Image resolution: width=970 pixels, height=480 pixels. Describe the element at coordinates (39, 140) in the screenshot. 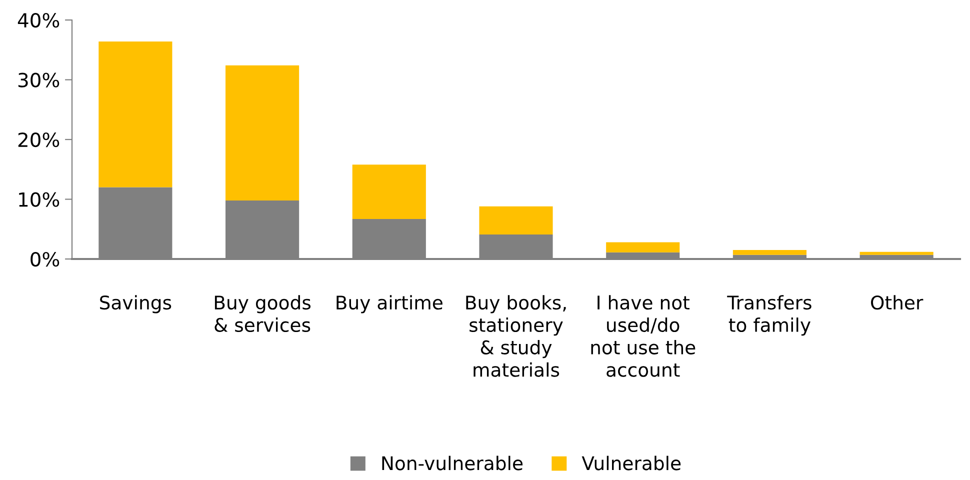

I see `y-tick-label: 20%` at that location.